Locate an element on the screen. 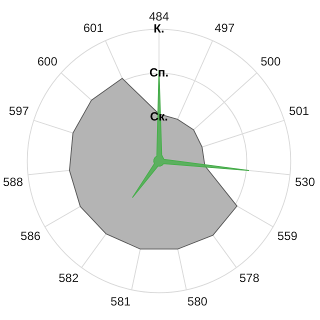 Image resolution: width=320 pixels, height=320 pixels. spoke-label: 530 is located at coordinates (305, 181).